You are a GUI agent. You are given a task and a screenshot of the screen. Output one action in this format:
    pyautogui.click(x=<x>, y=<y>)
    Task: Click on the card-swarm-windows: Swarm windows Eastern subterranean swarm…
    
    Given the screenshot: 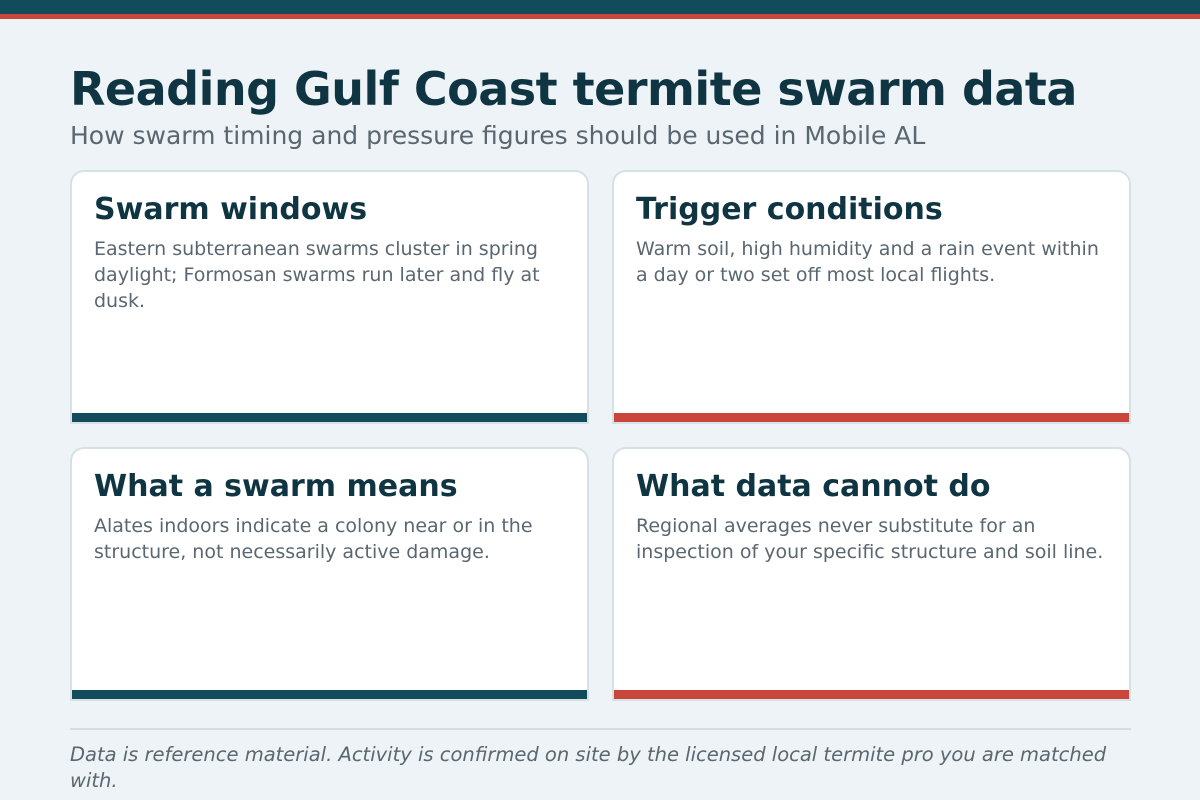 What is the action you would take?
    pyautogui.click(x=329, y=297)
    